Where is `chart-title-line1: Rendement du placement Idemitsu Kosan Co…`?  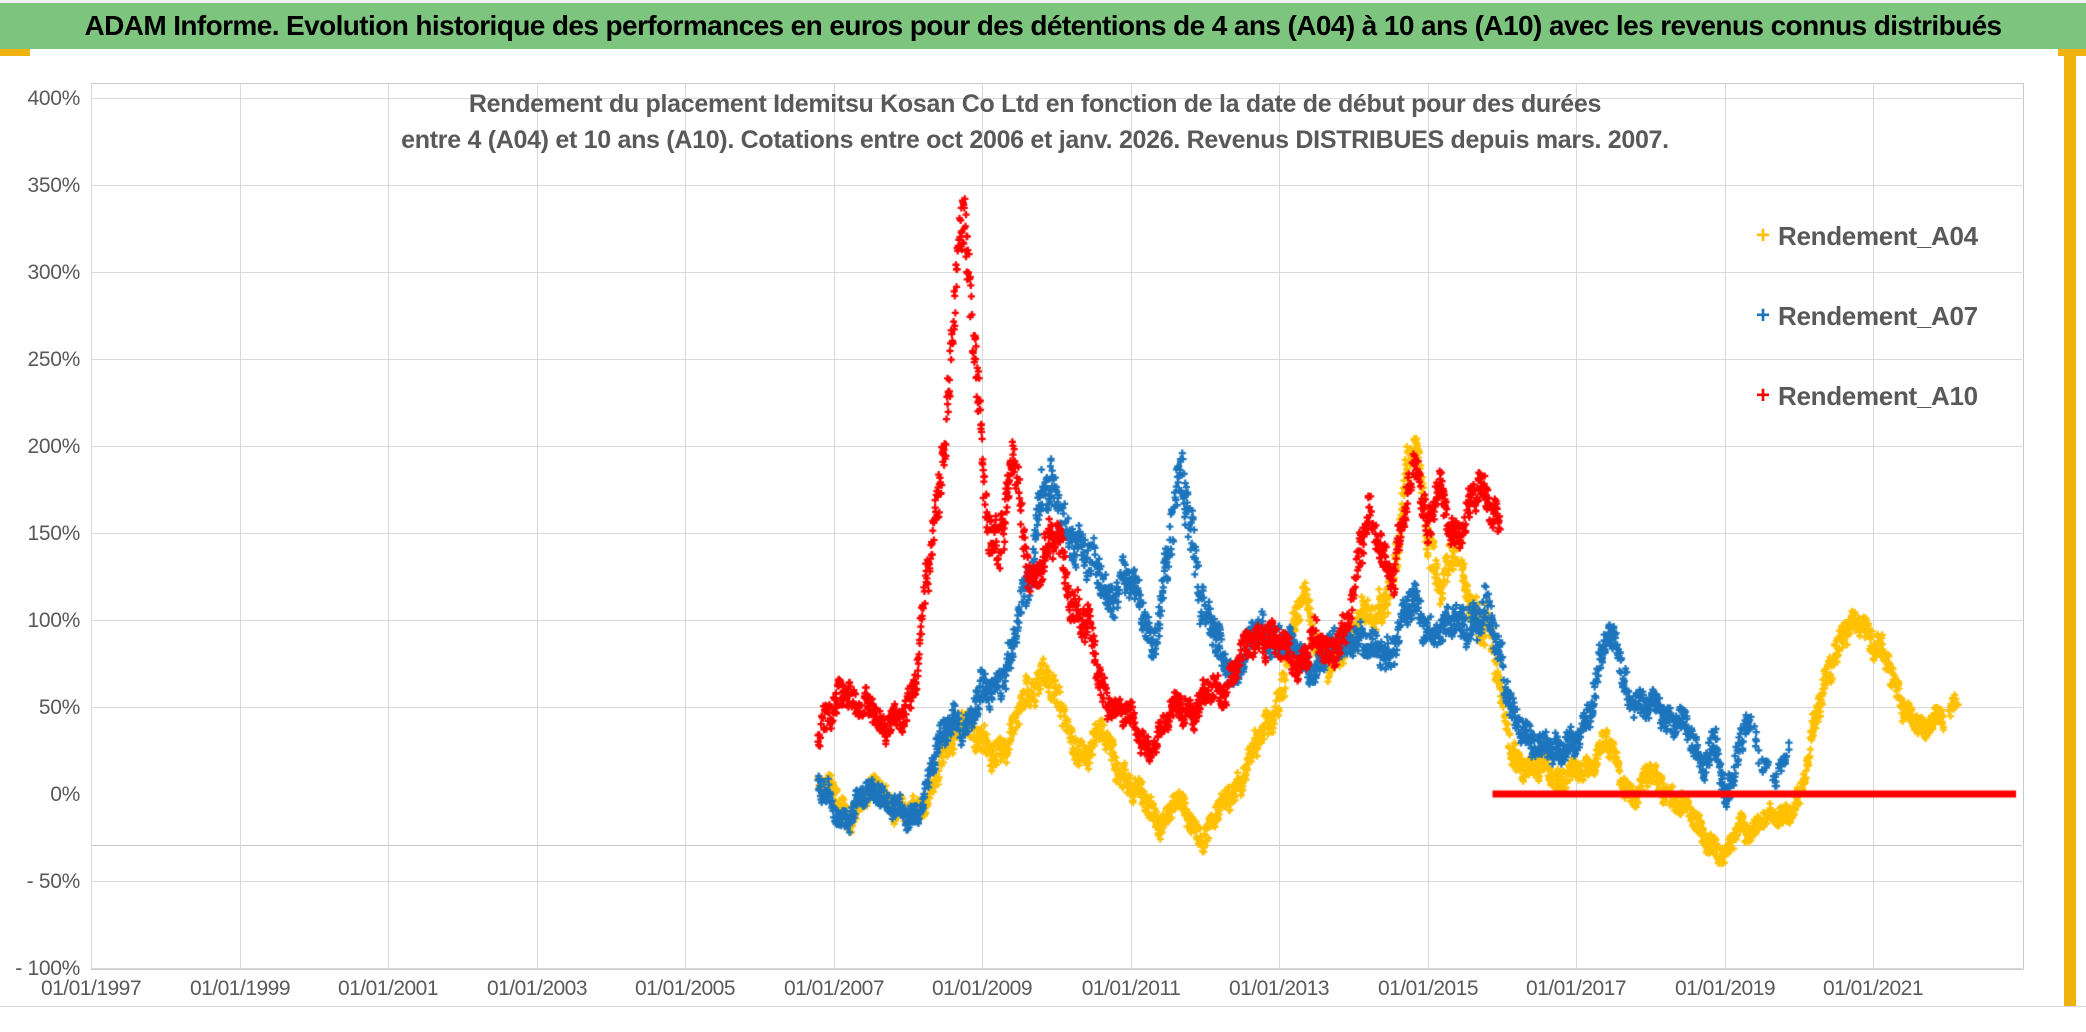
chart-title-line1: Rendement du placement Idemitsu Kosan Co… is located at coordinates (1035, 104).